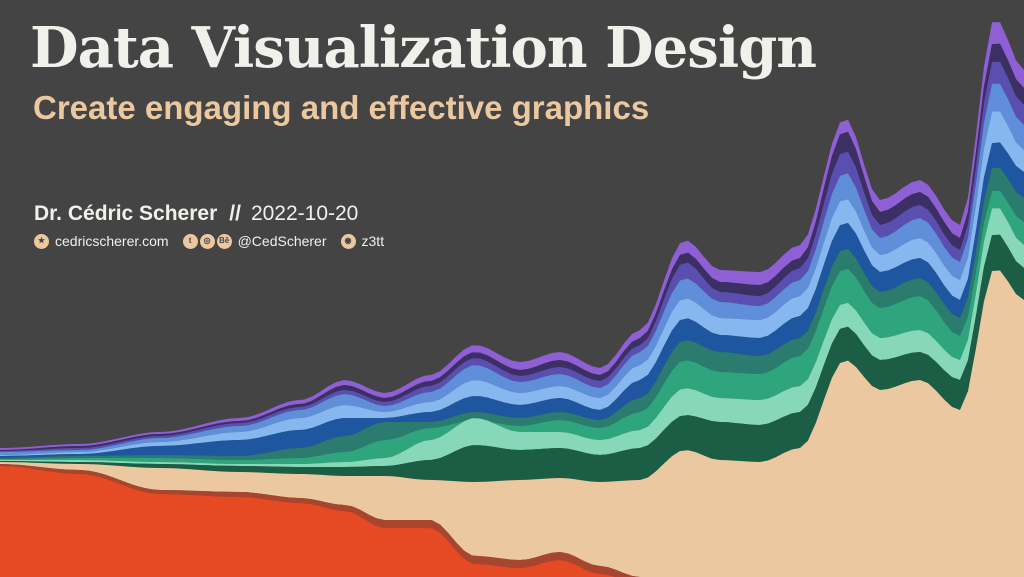  I want to click on page-subtitle: Create engaging and effective graphics, so click(341, 107).